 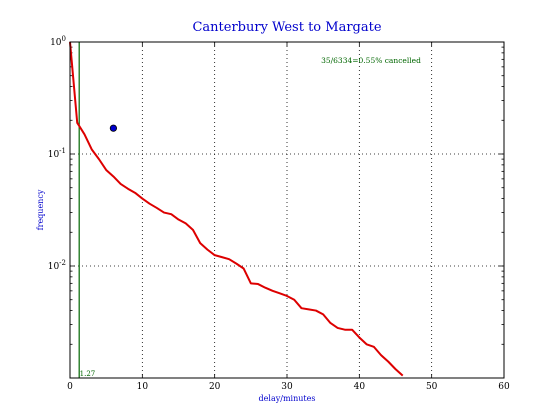 What do you see at coordinates (143, 387) in the screenshot?
I see `x-tick-label: 10` at bounding box center [143, 387].